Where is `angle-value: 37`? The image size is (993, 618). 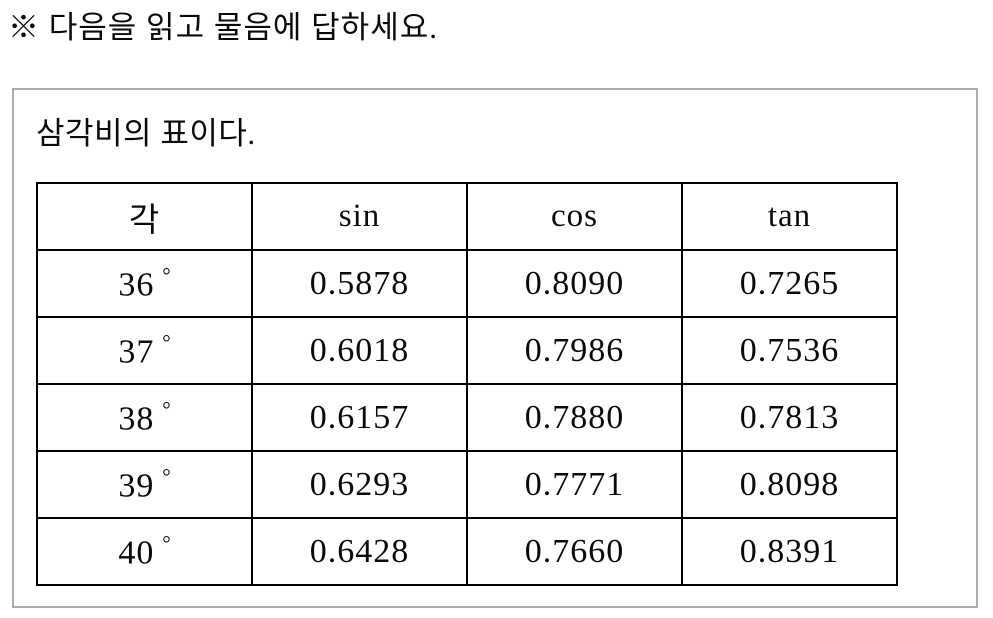 angle-value: 37 is located at coordinates (136, 352).